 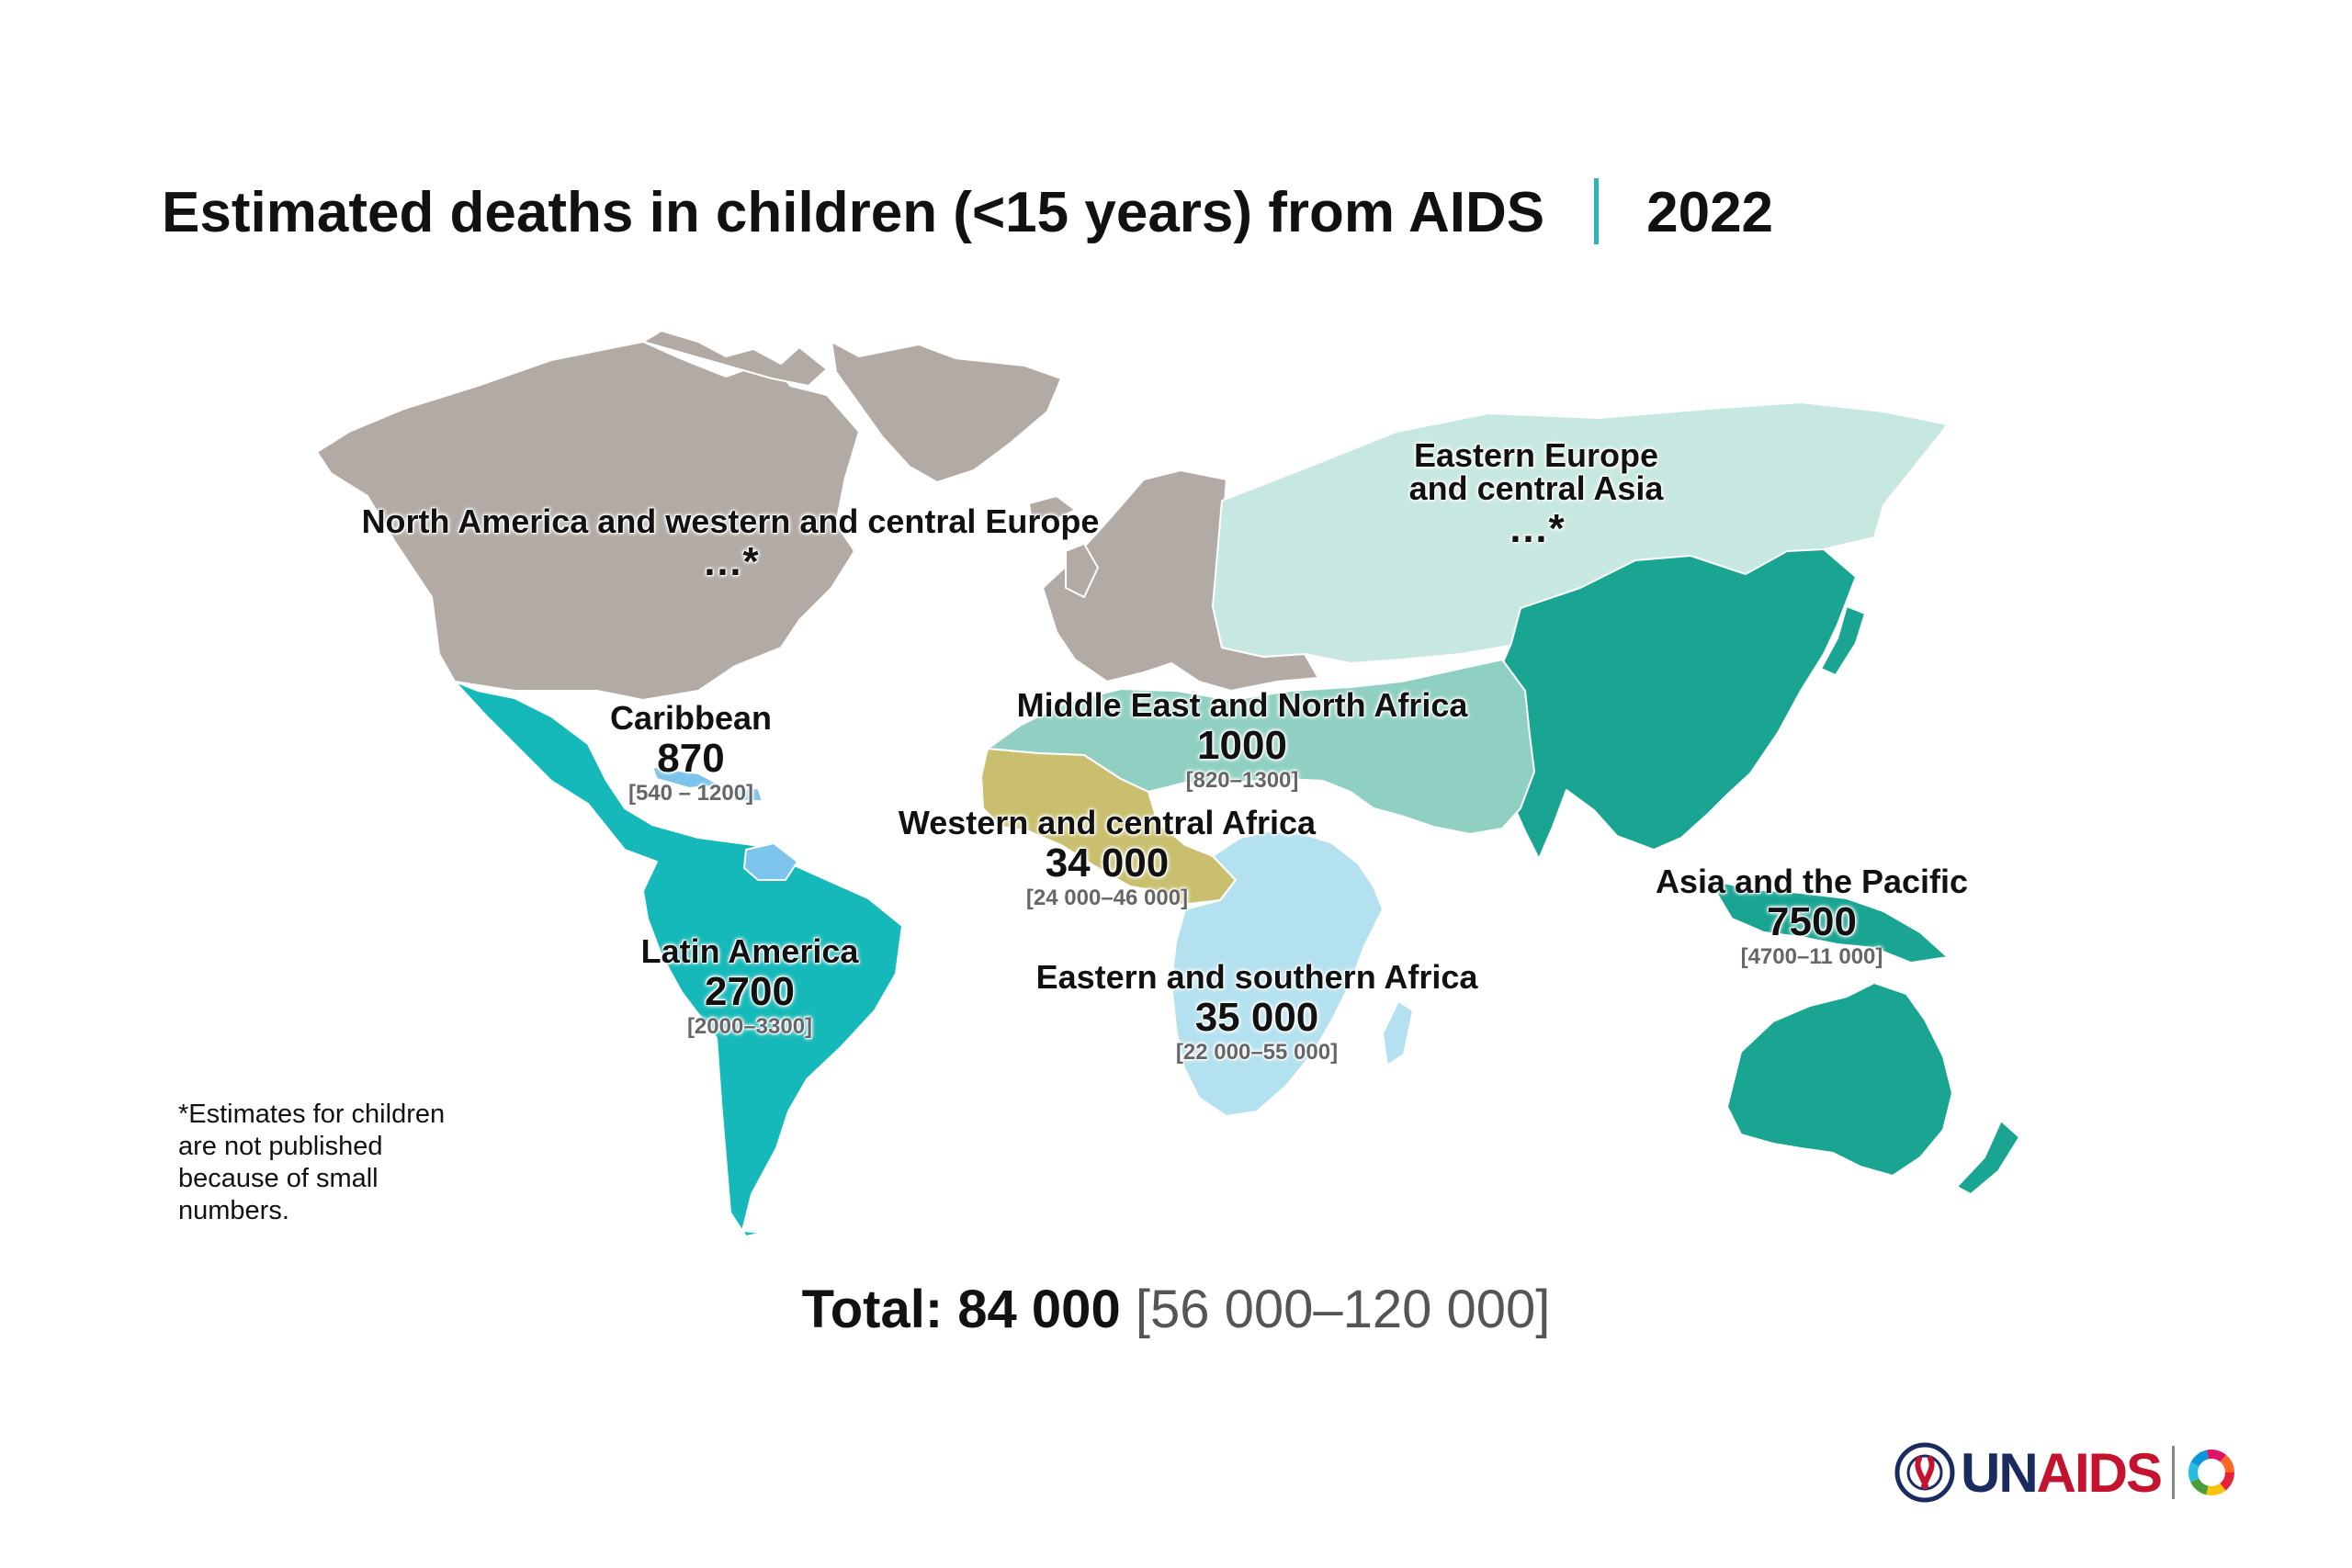 What do you see at coordinates (1811, 956) in the screenshot?
I see `region-range: [4700–11 000]` at bounding box center [1811, 956].